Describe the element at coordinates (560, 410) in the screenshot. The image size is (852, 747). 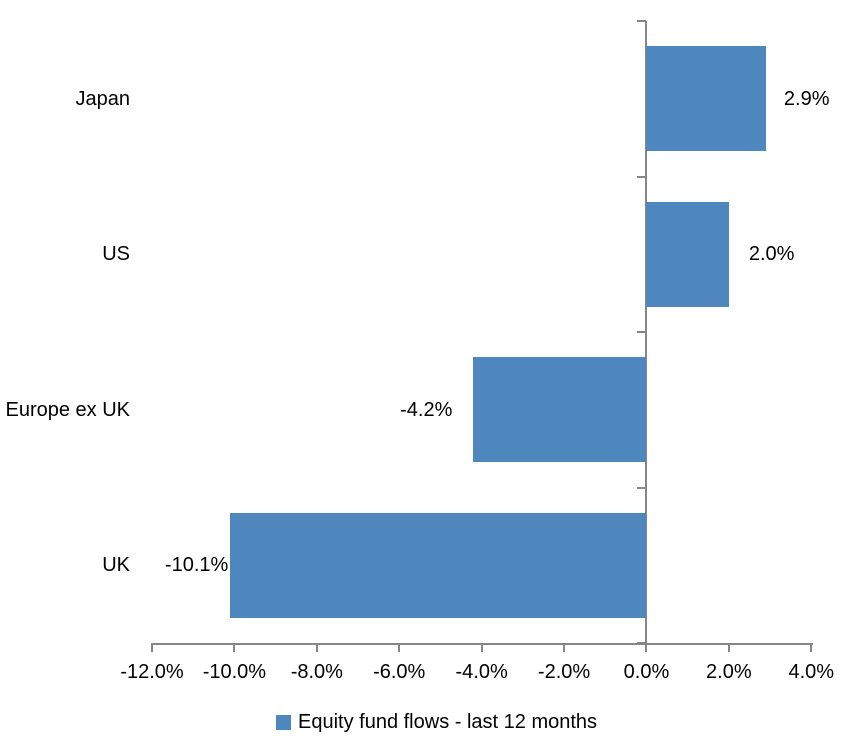
I see `bar-europe-ex-uk` at that location.